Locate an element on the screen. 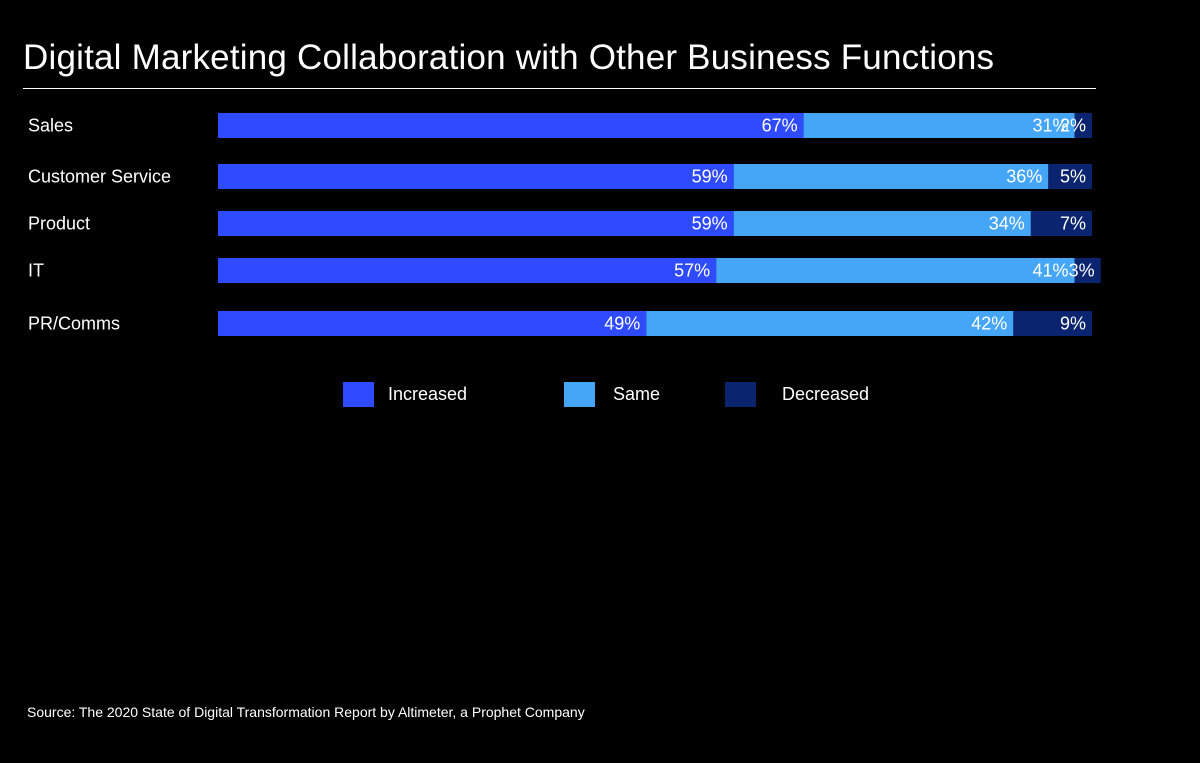 The width and height of the screenshot is (1200, 763). legend-swatch-decreased is located at coordinates (740, 394).